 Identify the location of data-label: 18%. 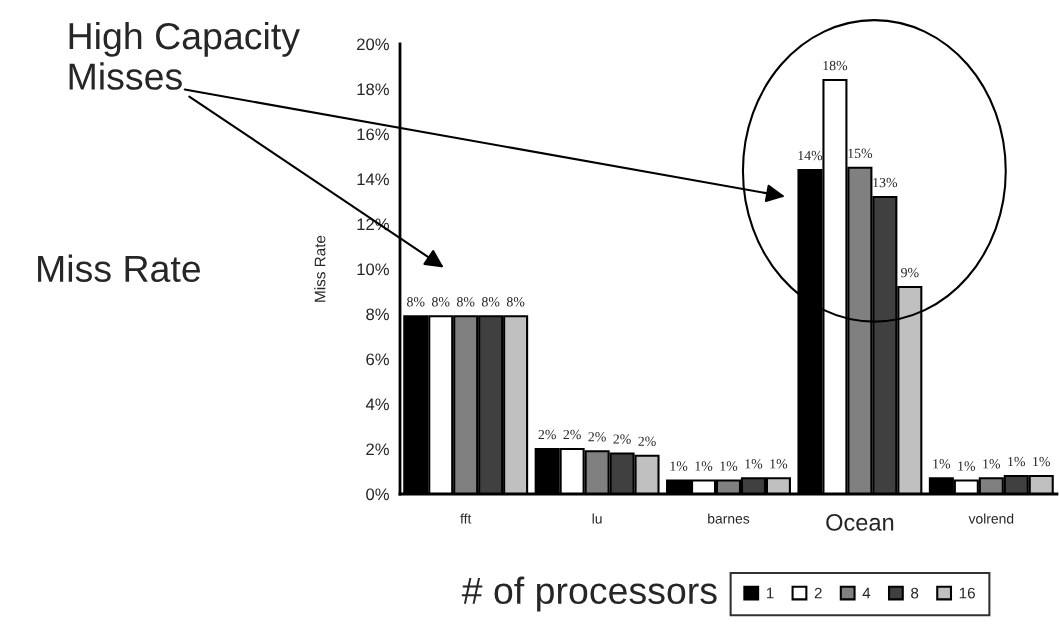
(835, 65).